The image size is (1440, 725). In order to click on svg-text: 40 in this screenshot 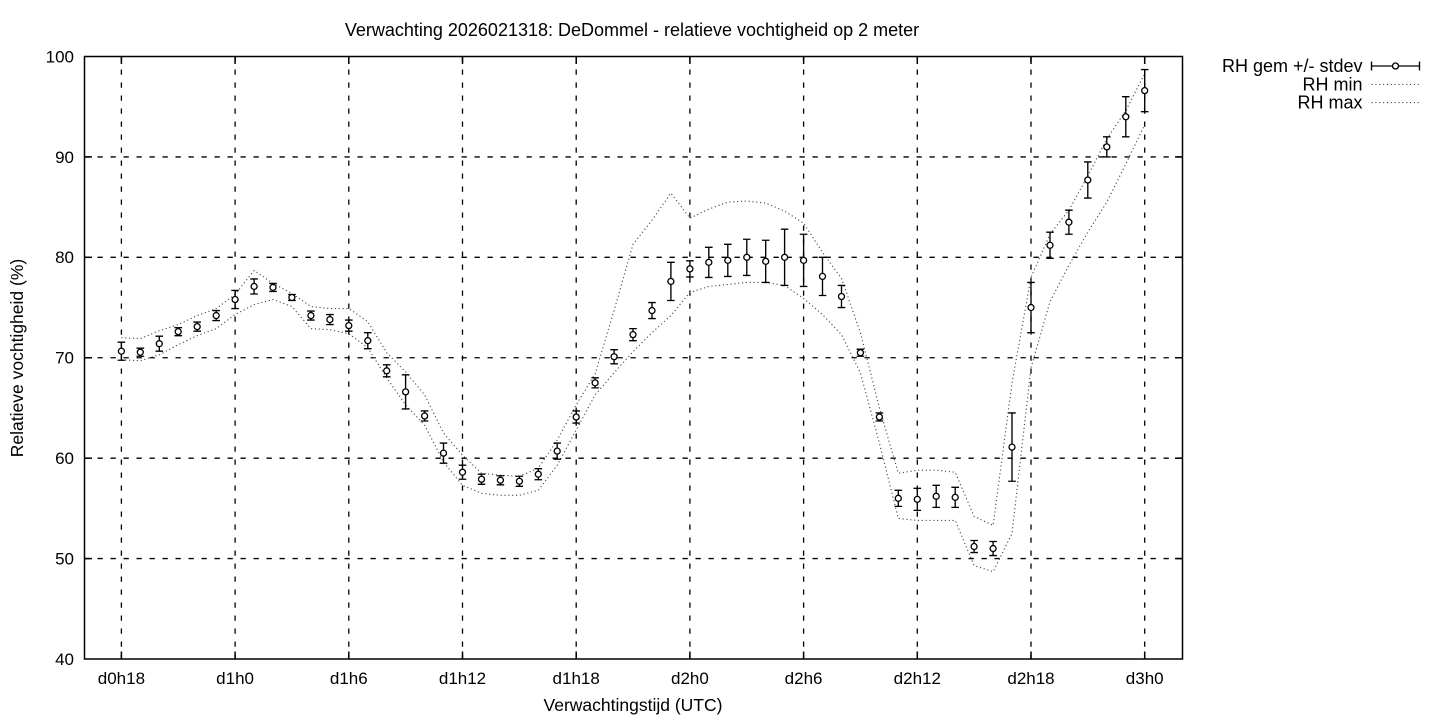, I will do `click(64, 659)`.